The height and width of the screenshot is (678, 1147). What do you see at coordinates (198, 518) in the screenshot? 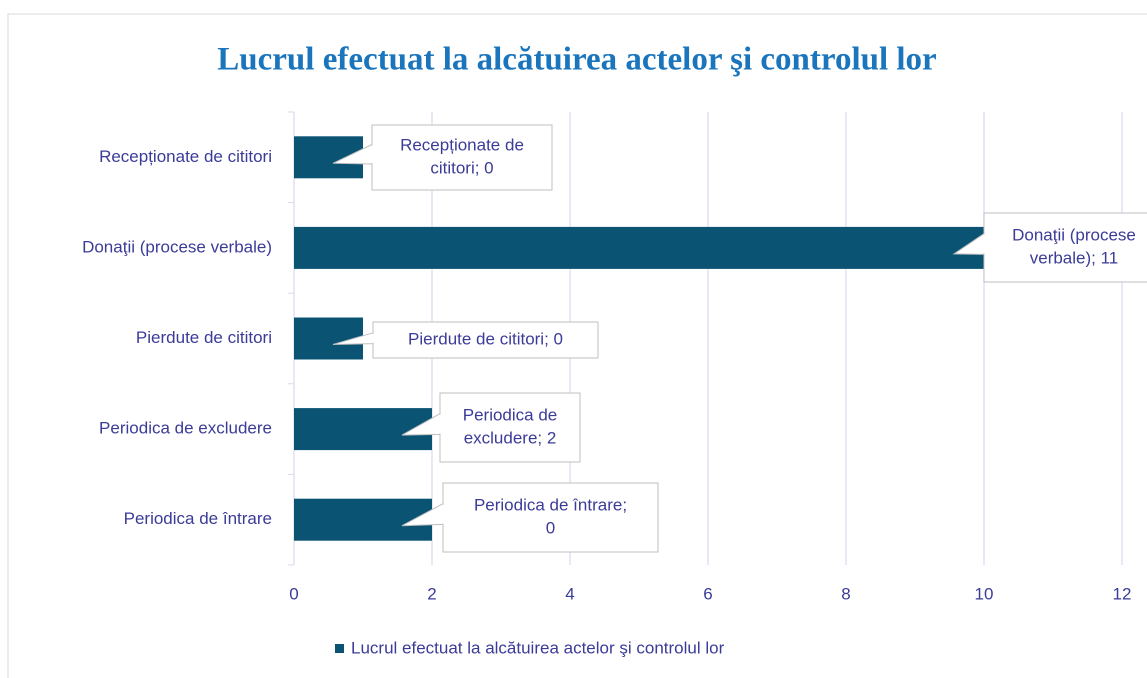
I see `y-tick-label: Periodica de întrare` at bounding box center [198, 518].